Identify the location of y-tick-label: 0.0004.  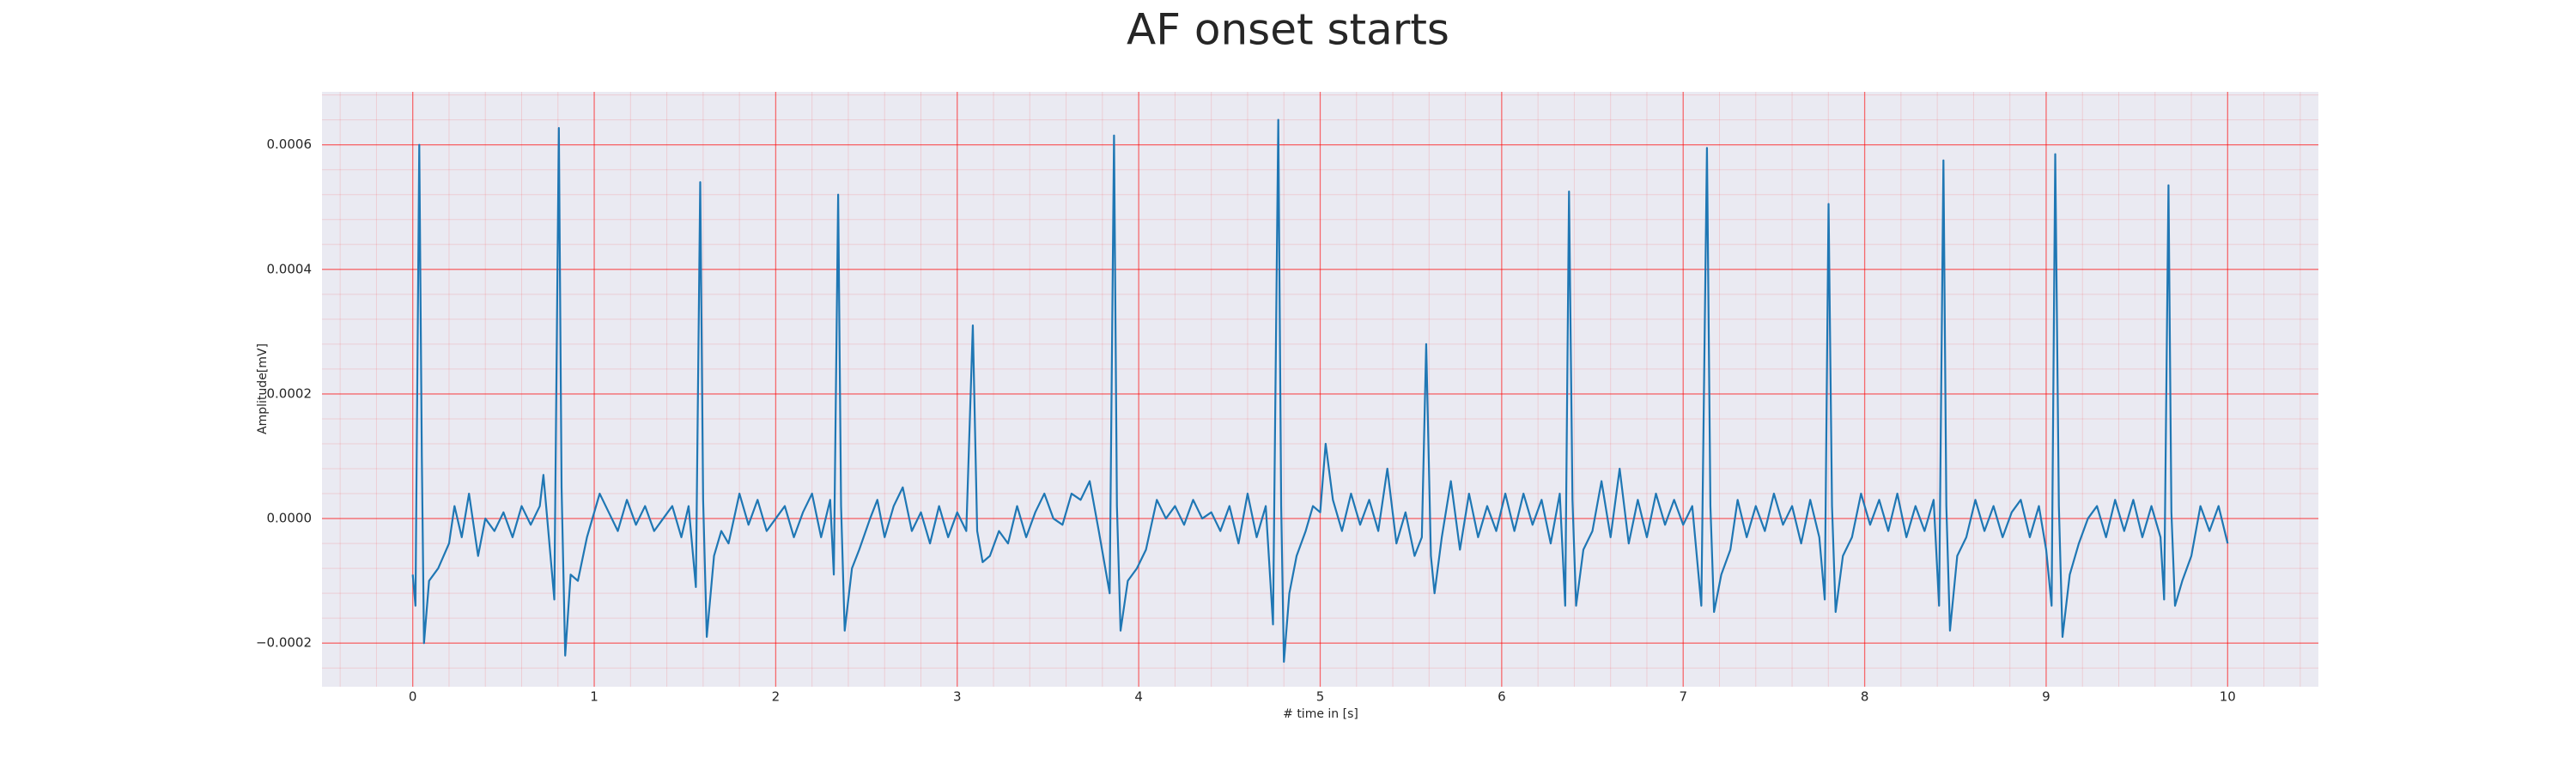
(290, 269).